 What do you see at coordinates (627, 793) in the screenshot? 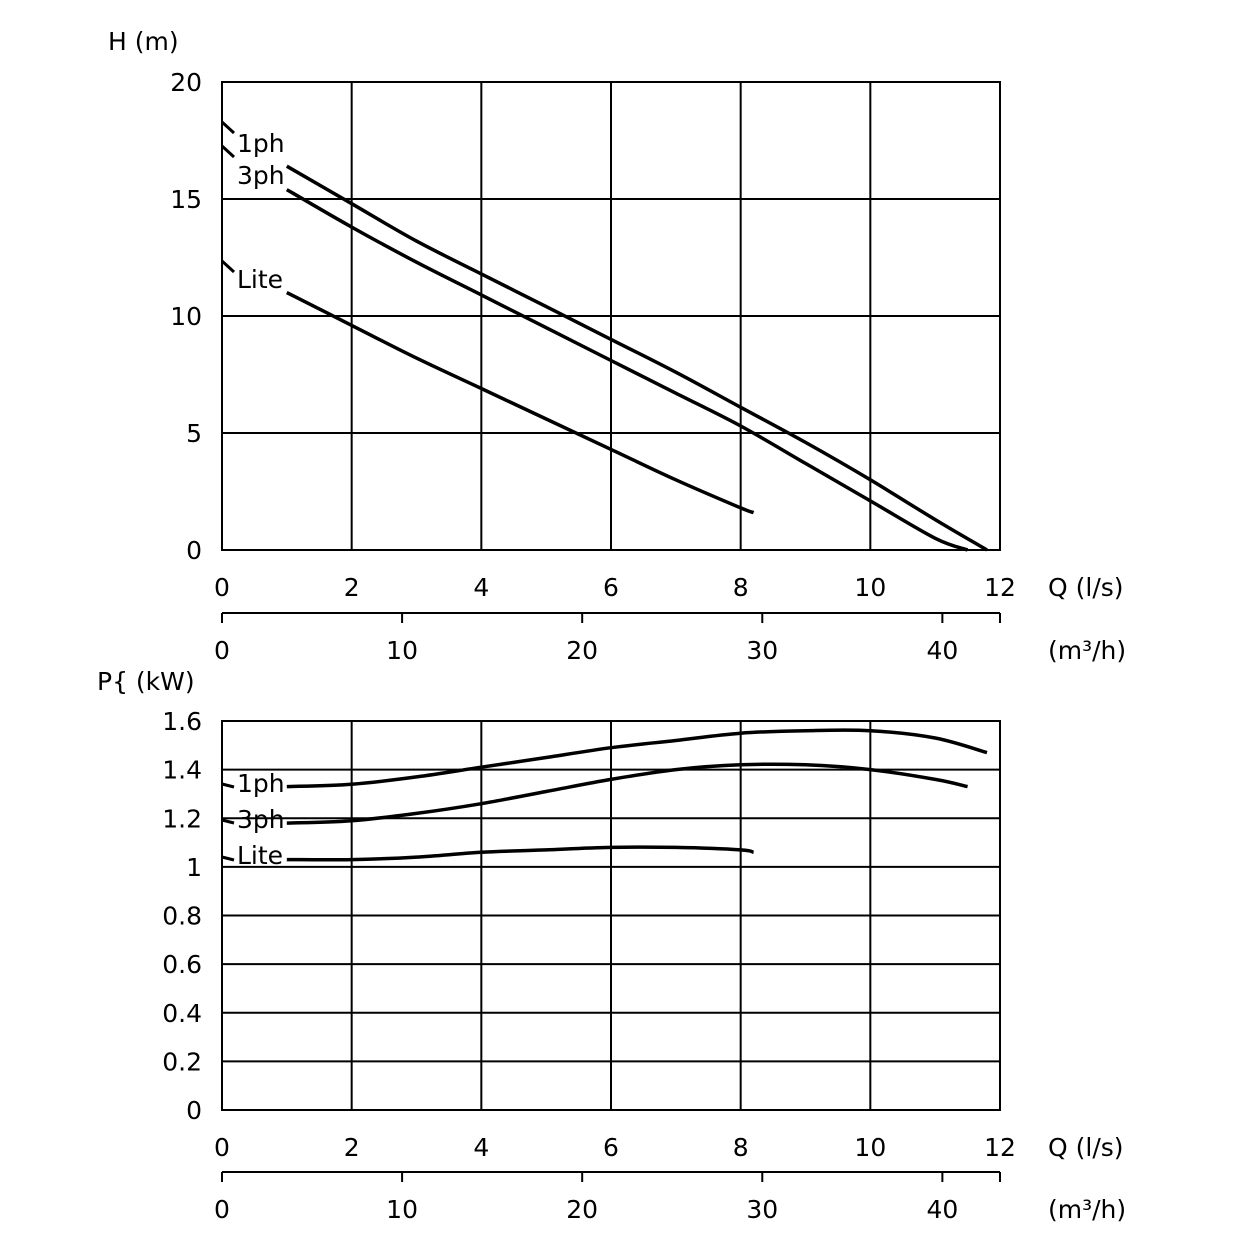
I see `chart2-series-3ph-line` at bounding box center [627, 793].